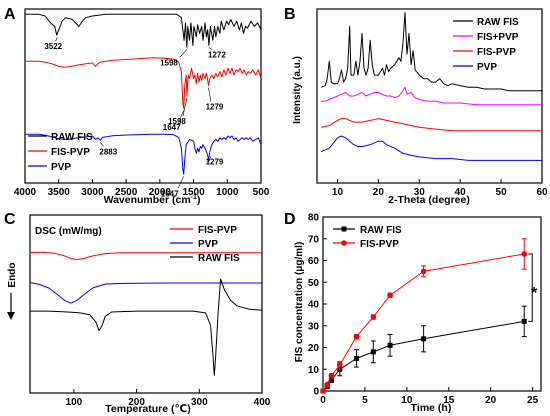  What do you see at coordinates (143, 154) in the screenshot?
I see `panel-a-series-pvp` at bounding box center [143, 154].